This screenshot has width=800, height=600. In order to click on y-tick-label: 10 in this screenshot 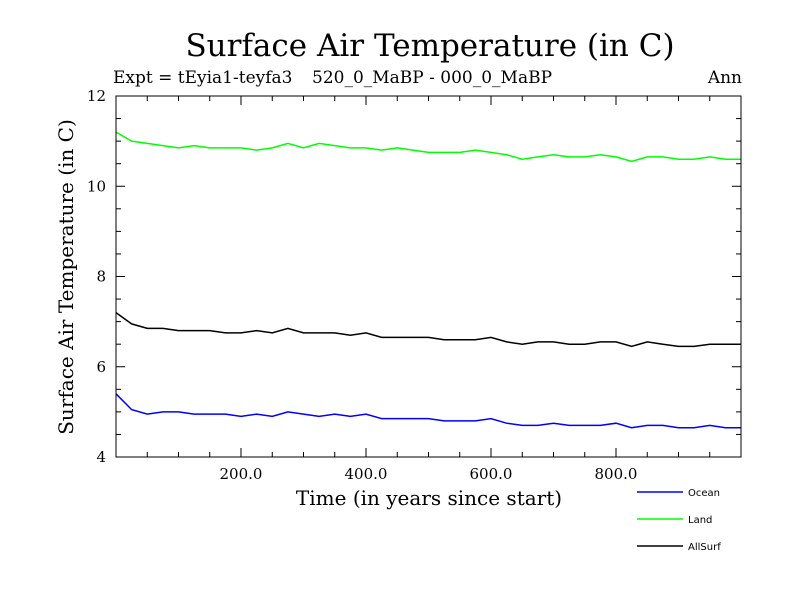, I will do `click(96, 186)`.